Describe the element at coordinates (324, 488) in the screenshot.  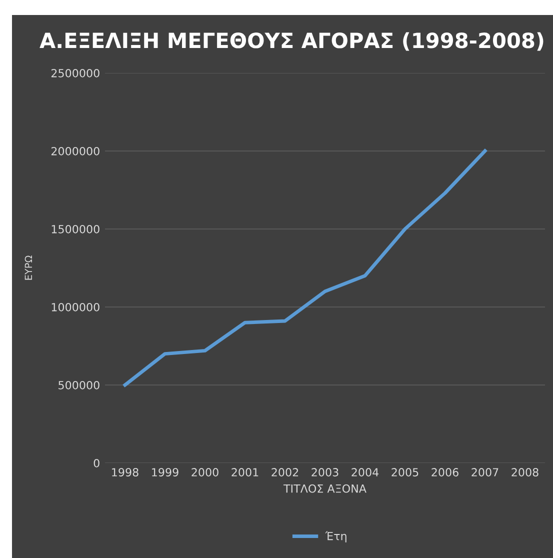
I see `x-axis-title: ΤΙΤΛΟΣ ΑΞΟΝΑ` at that location.